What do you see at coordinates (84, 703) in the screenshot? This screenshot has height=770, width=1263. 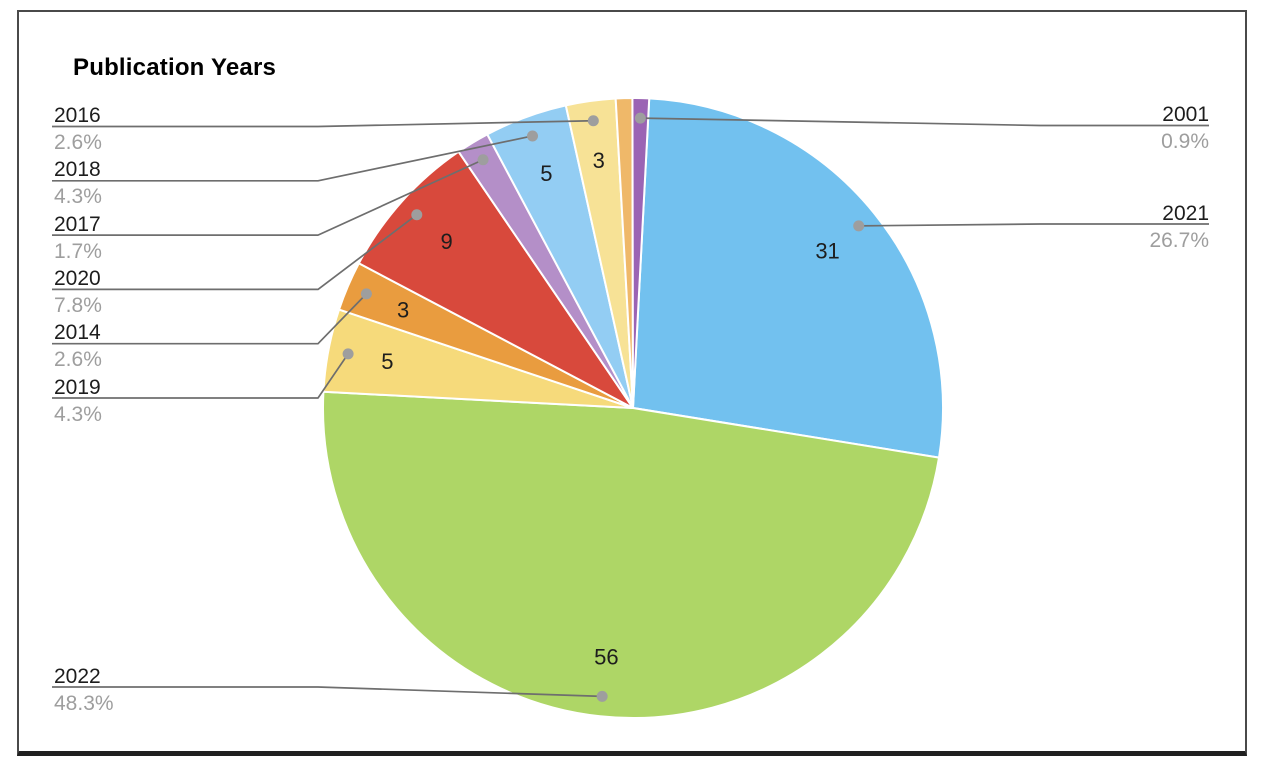 I see `label-percent: 48.3%` at bounding box center [84, 703].